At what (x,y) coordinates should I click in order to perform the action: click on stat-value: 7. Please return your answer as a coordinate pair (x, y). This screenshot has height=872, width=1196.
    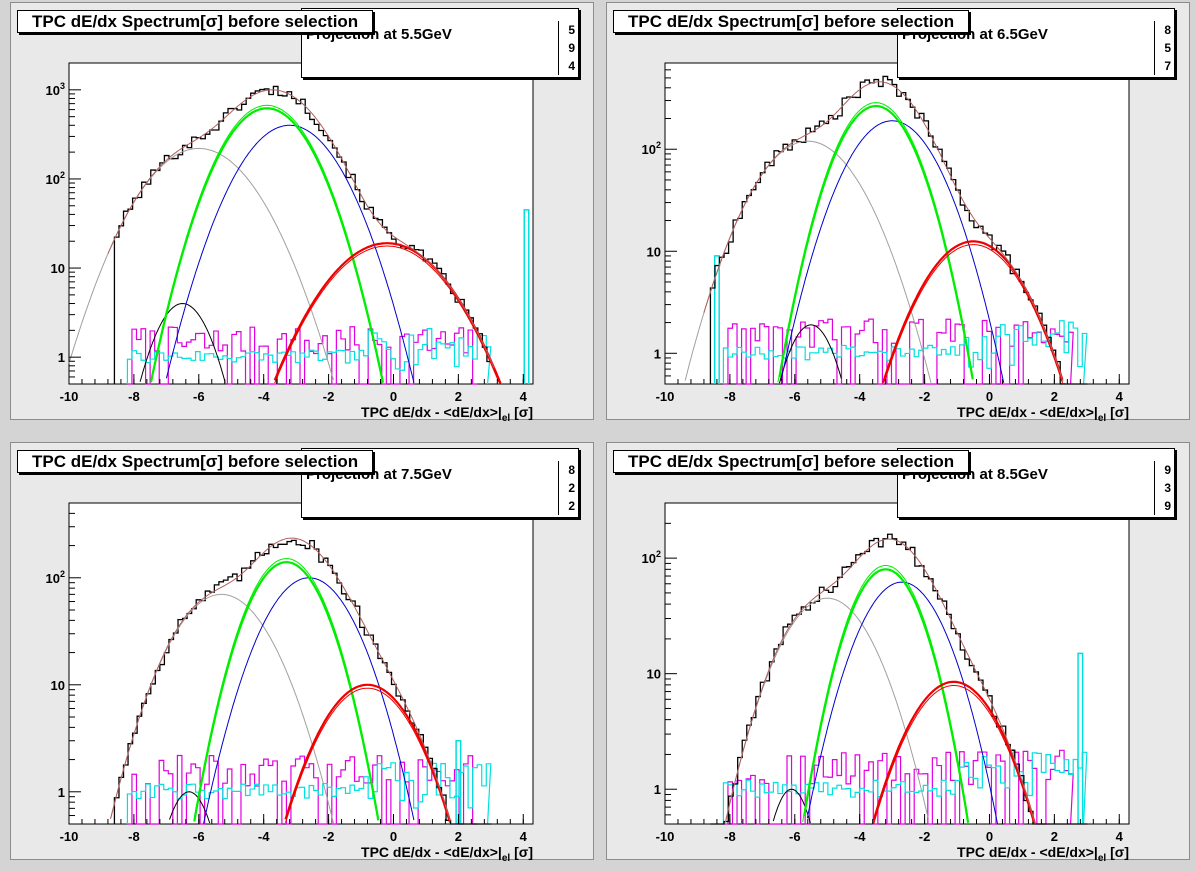
    Looking at the image, I should click on (1167, 66).